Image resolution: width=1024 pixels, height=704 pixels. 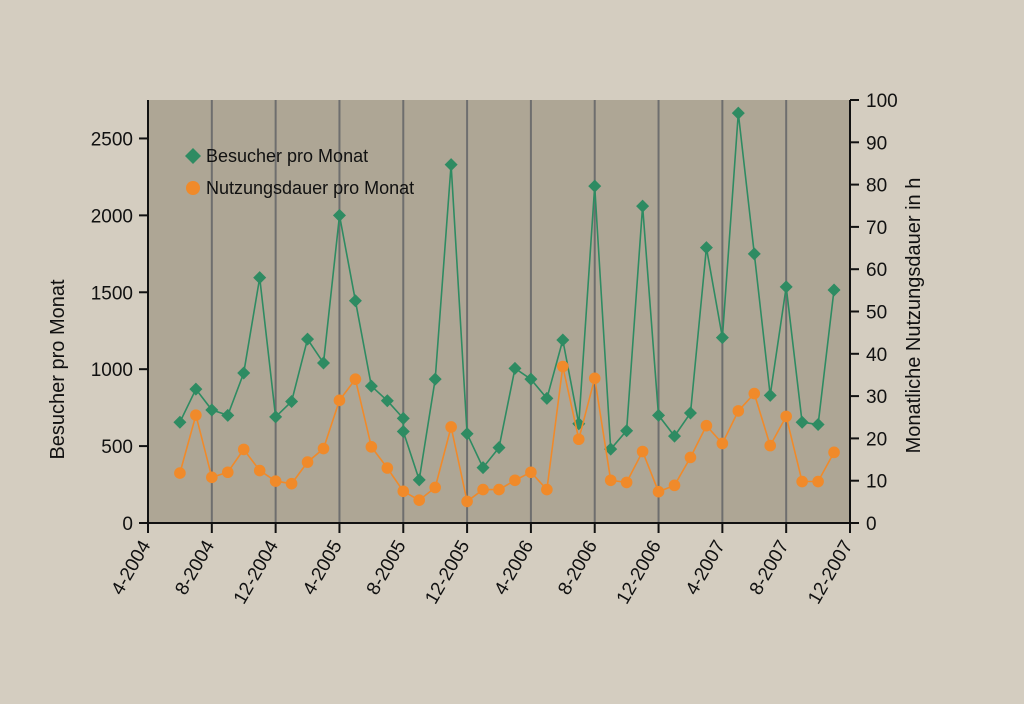 What do you see at coordinates (876, 439) in the screenshot?
I see `y2-tick-label: 20` at bounding box center [876, 439].